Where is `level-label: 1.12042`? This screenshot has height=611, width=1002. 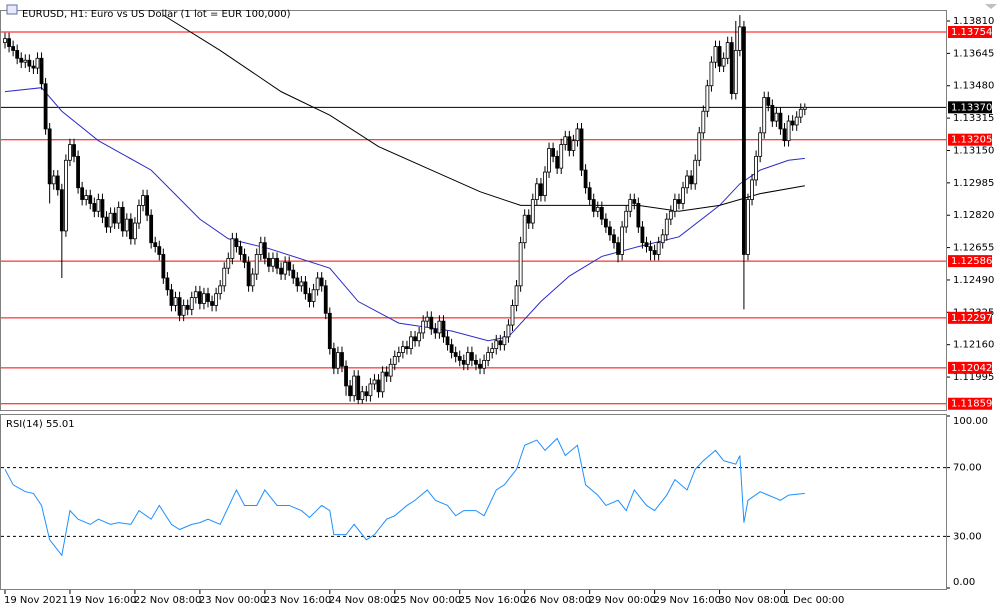 level-label: 1.12042 is located at coordinates (971, 368).